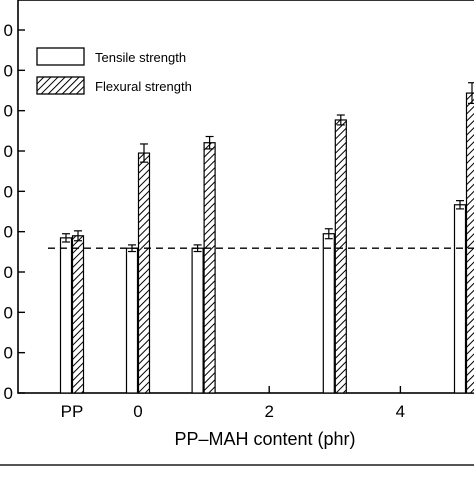 This screenshot has width=474, height=479. I want to click on legend-label-tensile: Tensile strength, so click(140, 57).